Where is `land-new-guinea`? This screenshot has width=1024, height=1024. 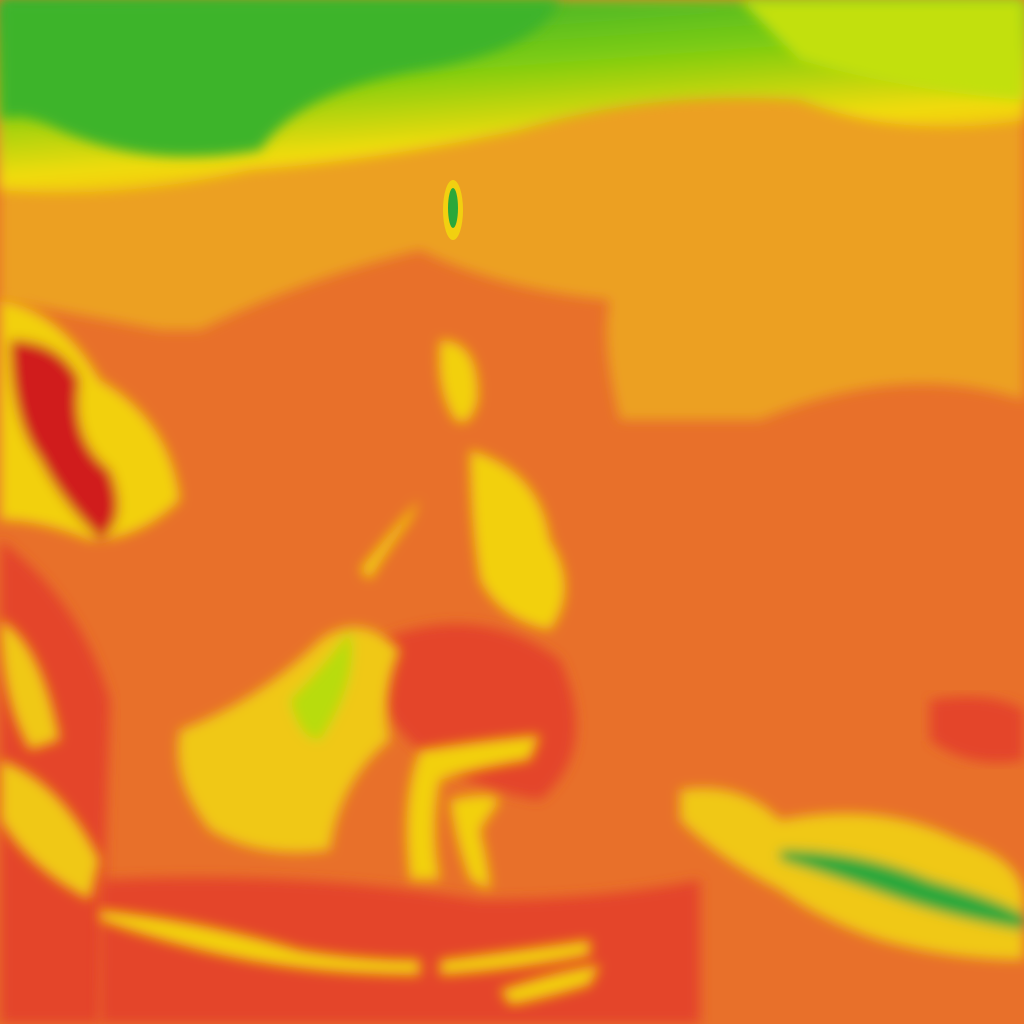 land-new-guinea is located at coordinates (852, 874).